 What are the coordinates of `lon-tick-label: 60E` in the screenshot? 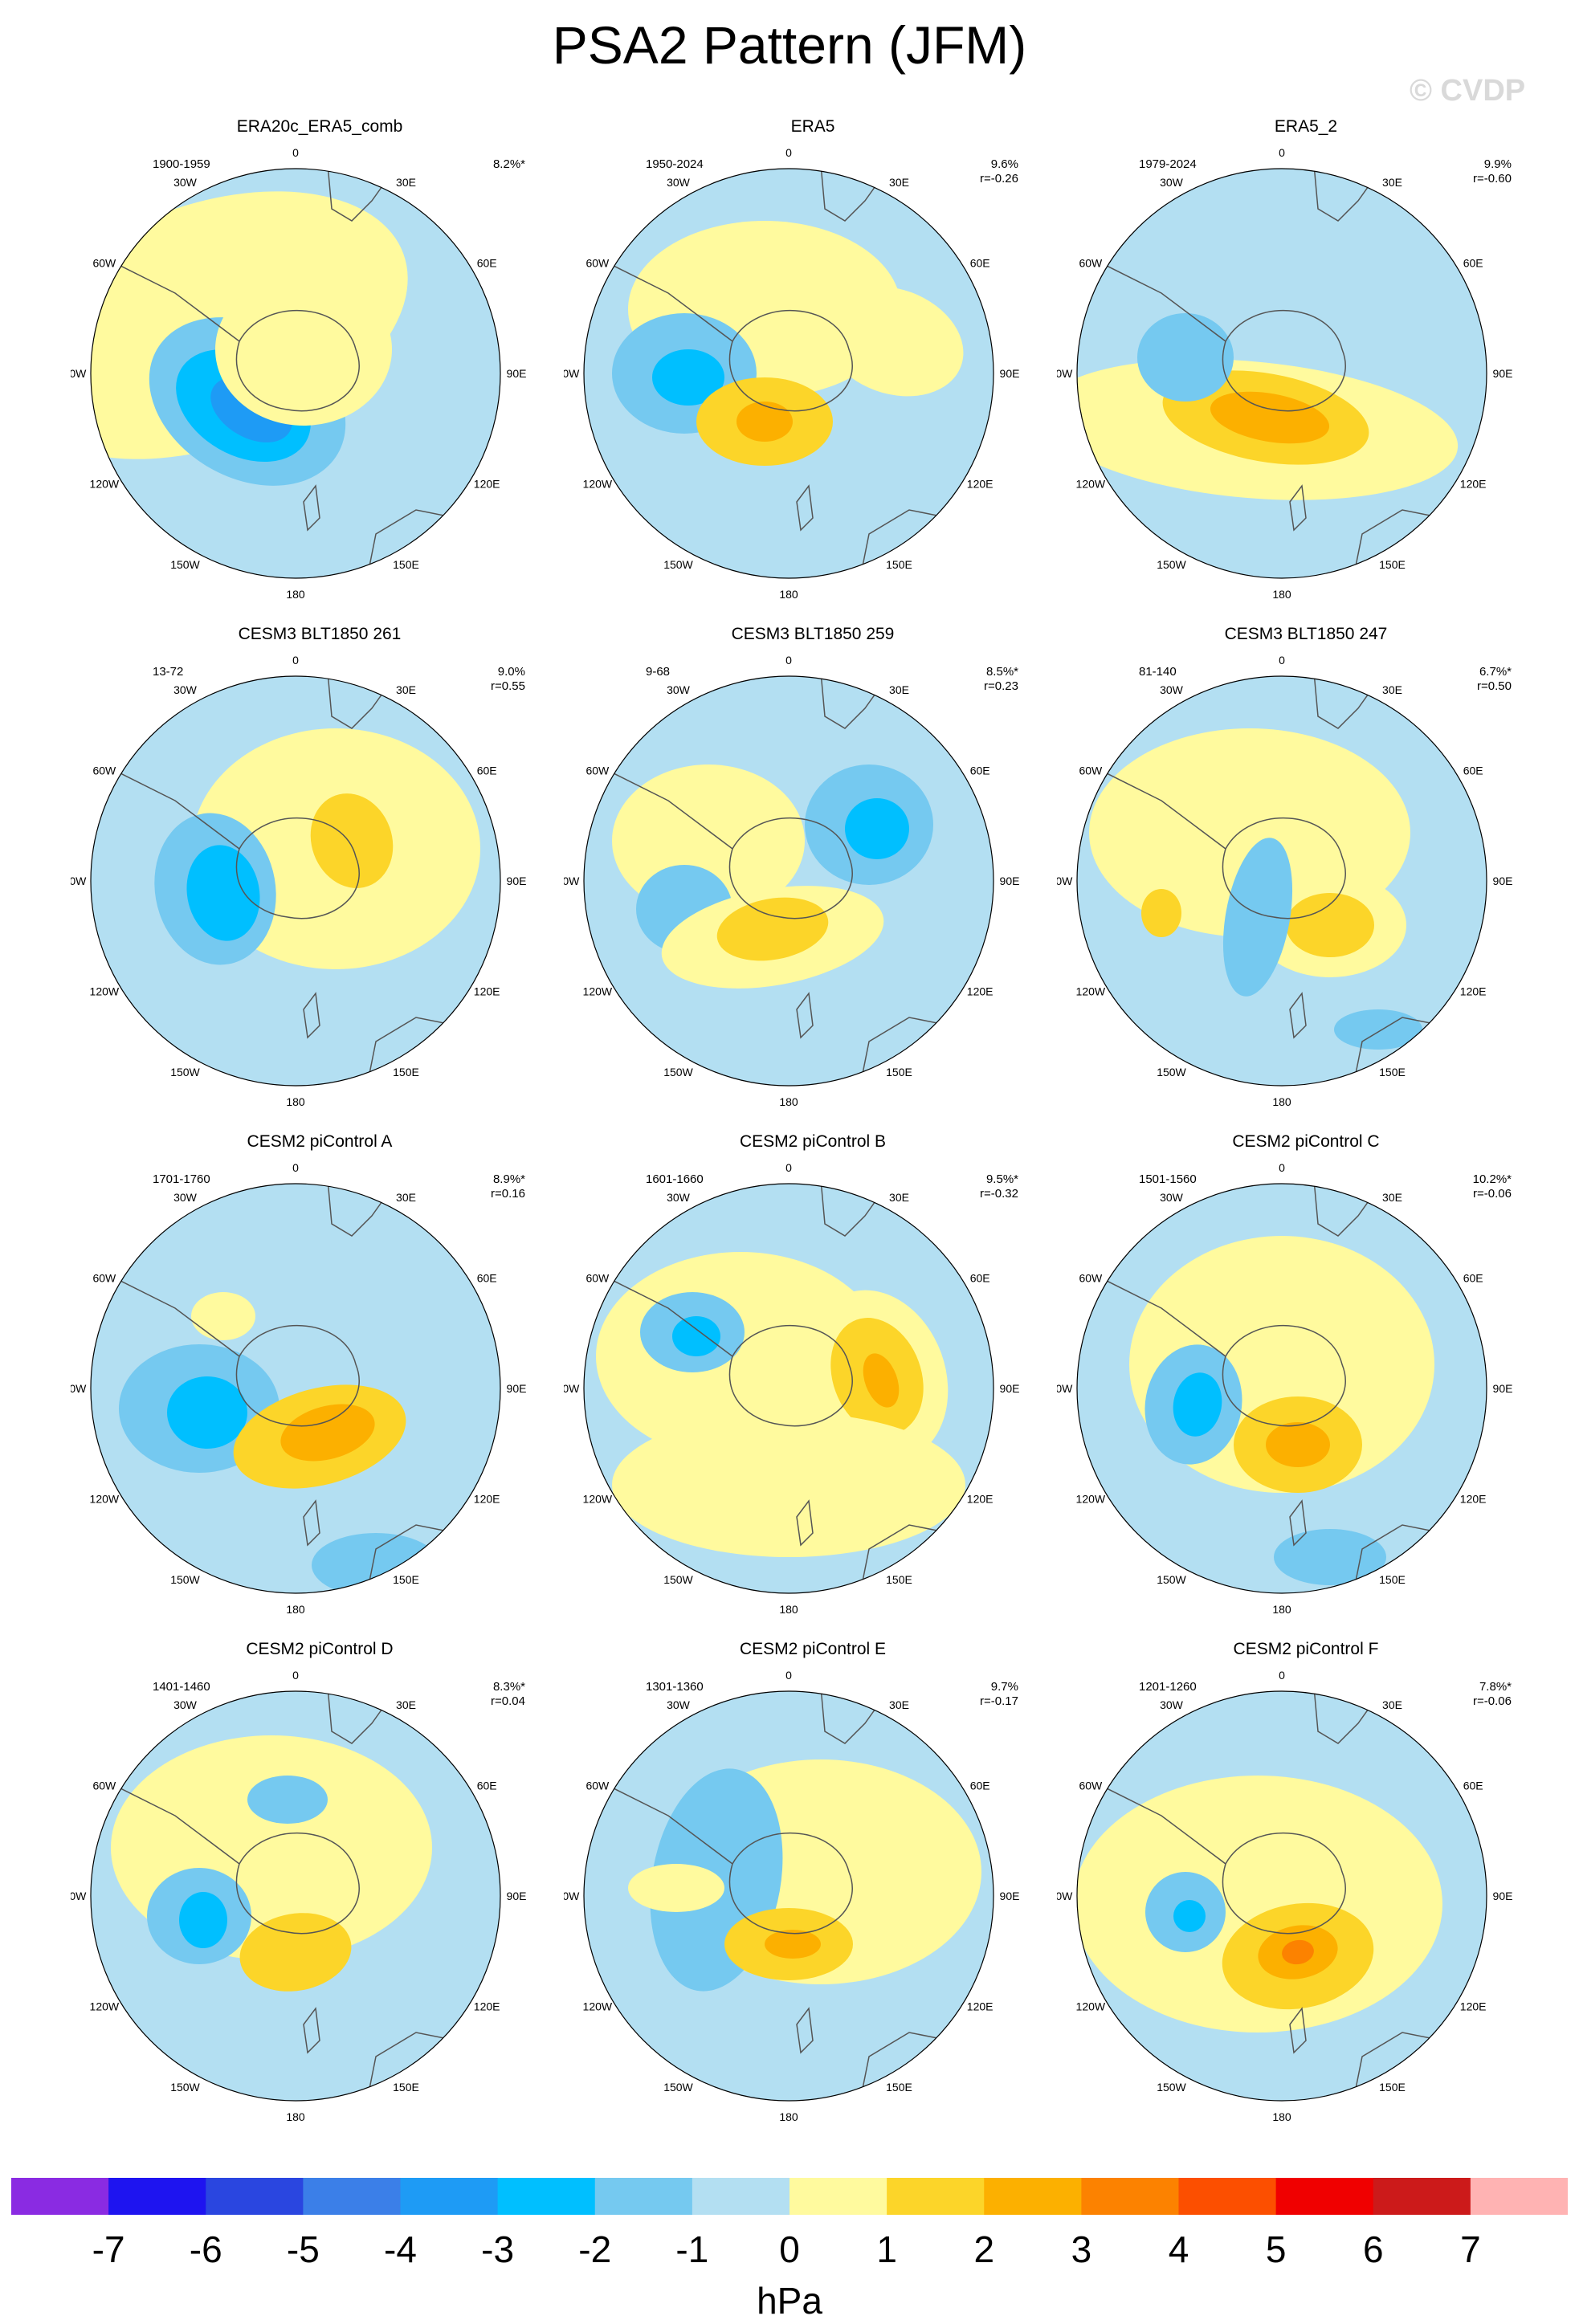 It's located at (487, 771).